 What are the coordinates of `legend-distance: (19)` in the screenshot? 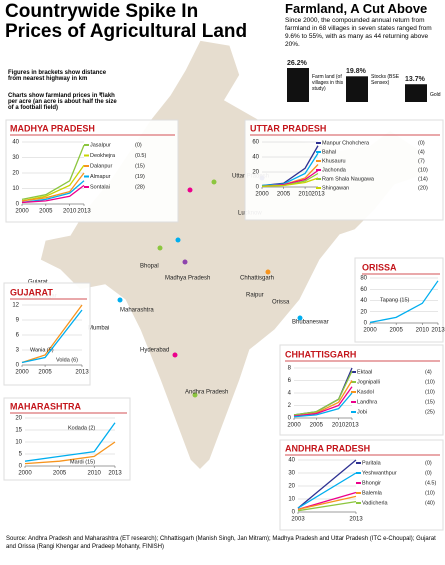 It's located at (140, 177).